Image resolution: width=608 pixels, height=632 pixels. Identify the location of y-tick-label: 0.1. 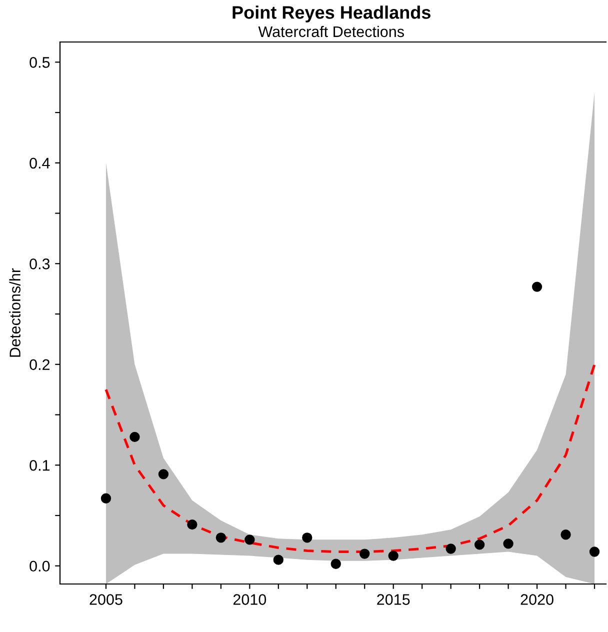
(40, 465).